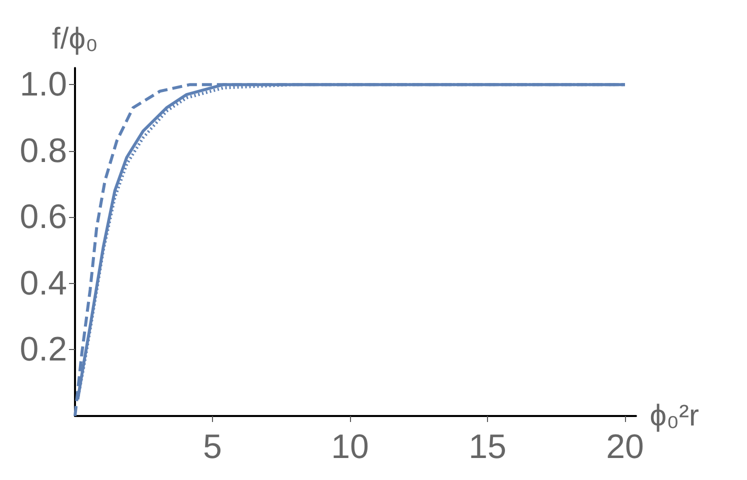 This screenshot has height=480, width=747. What do you see at coordinates (43, 283) in the screenshot?
I see `y-tick-label: 0.4` at bounding box center [43, 283].